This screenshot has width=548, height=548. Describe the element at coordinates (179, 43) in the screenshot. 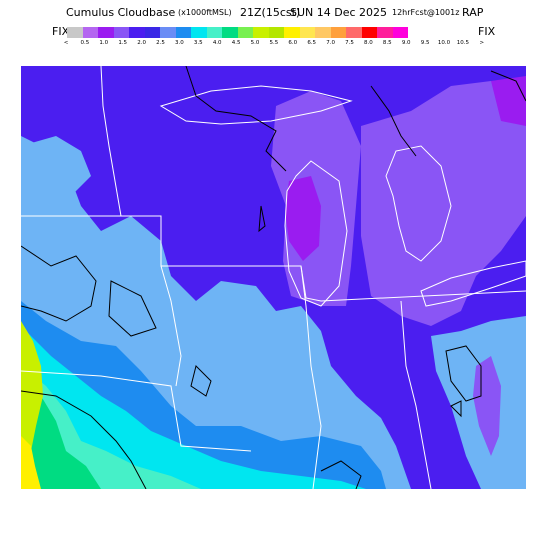

I see `color-scale-tick: 3.0` at that location.